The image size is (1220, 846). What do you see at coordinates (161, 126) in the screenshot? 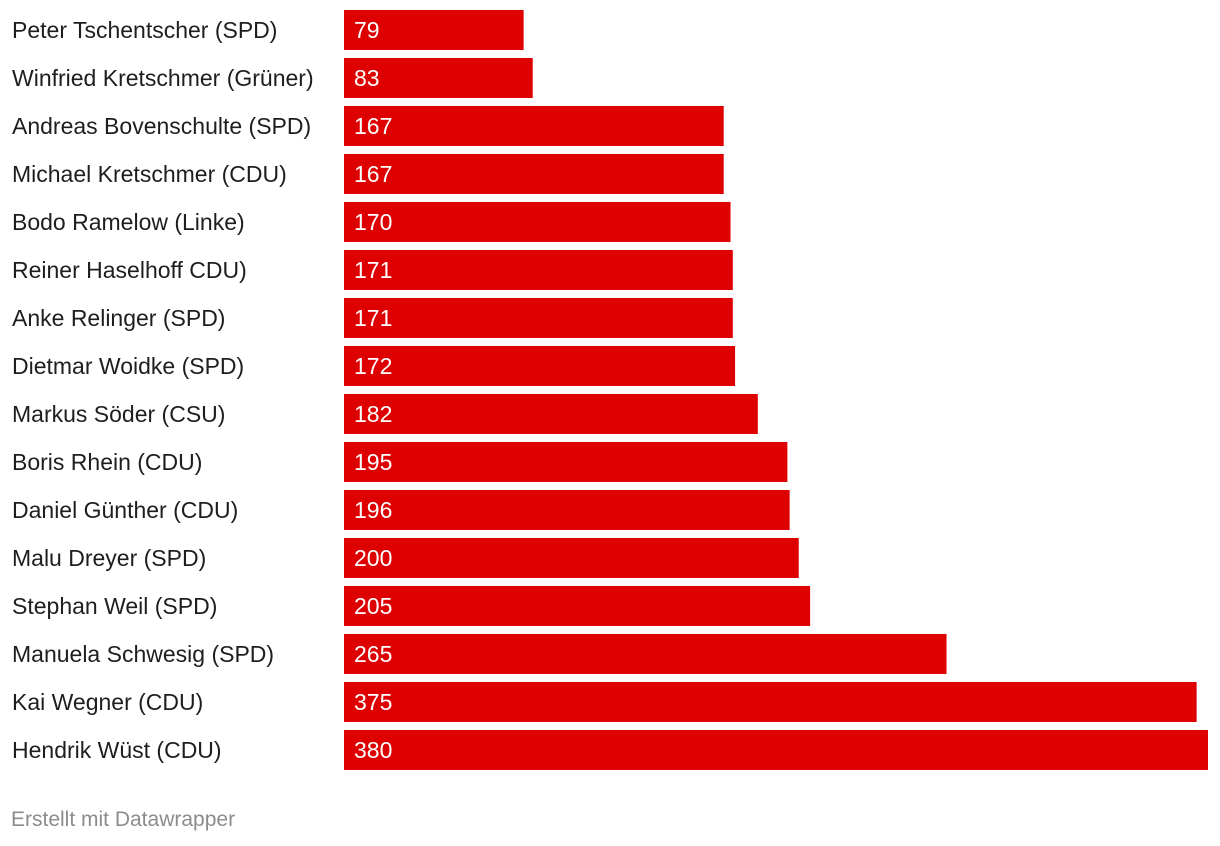
I see `category-label: Andreas Bovenschulte (SPD)` at bounding box center [161, 126].